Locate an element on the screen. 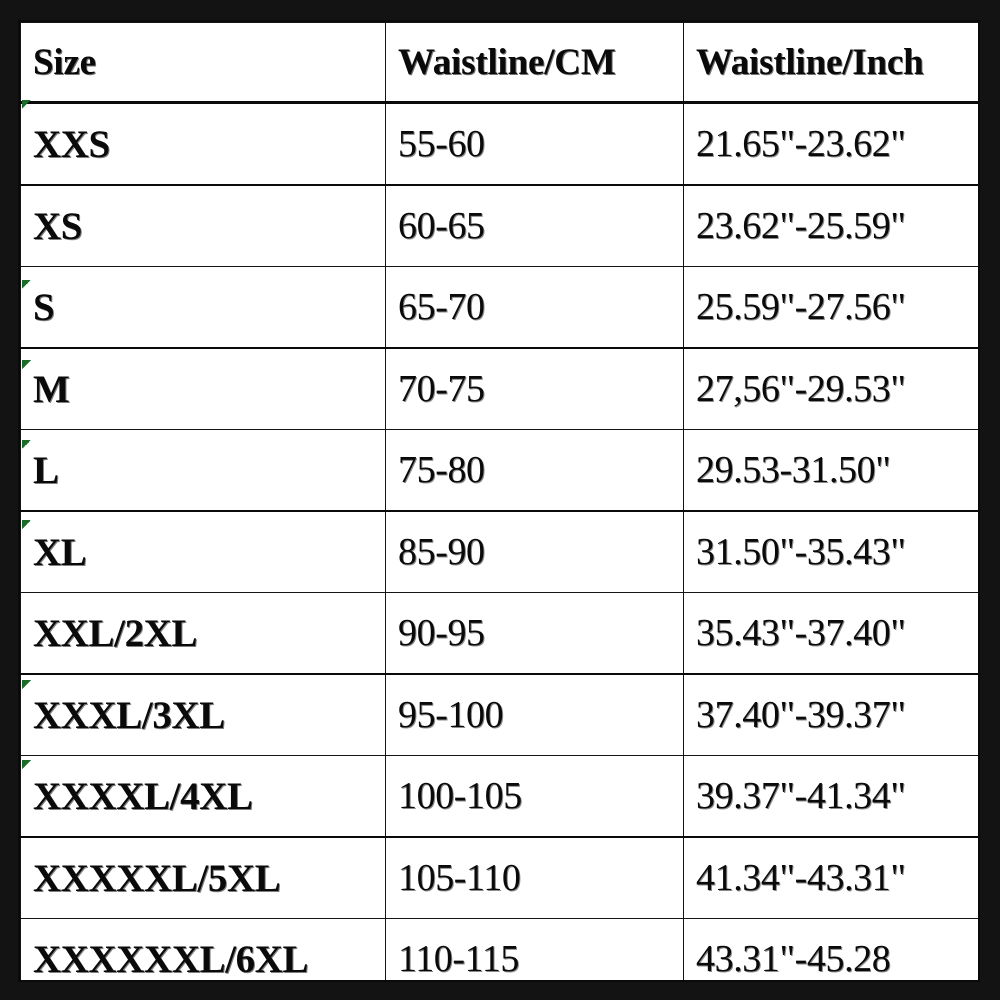  cell-waistline-inch: 43.31"-45.28 is located at coordinates (830, 949).